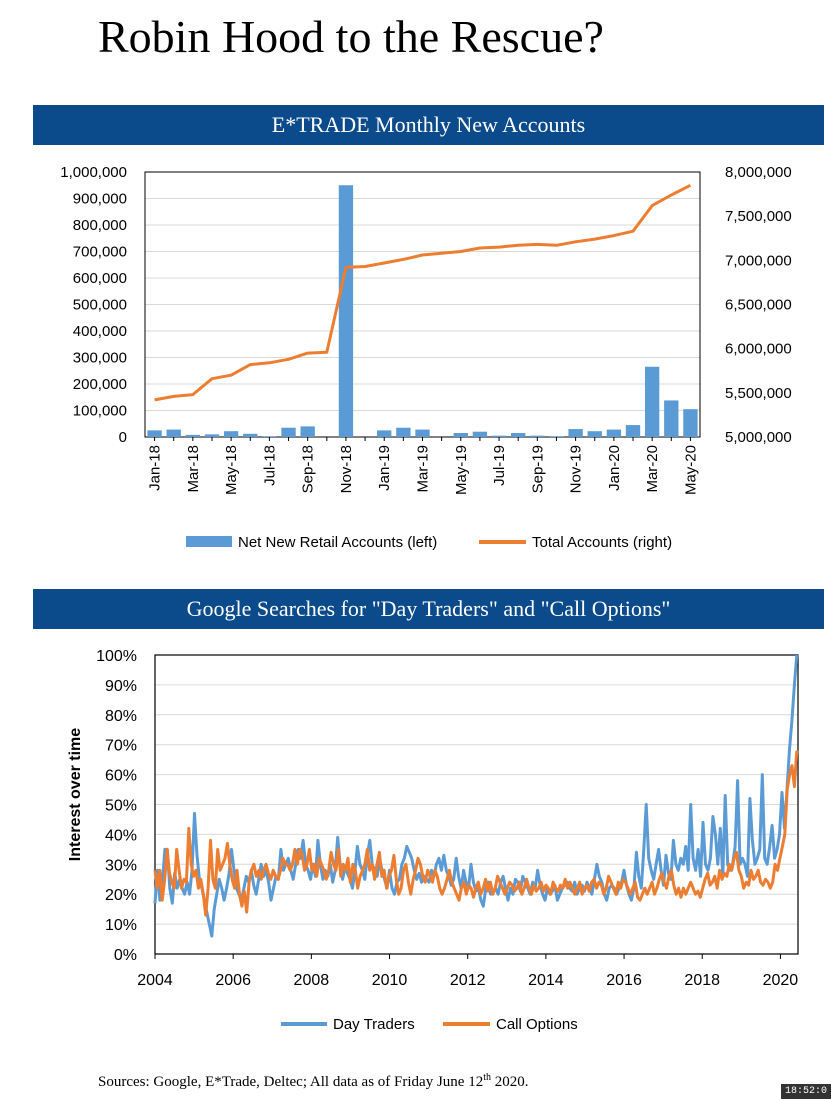 Image resolution: width=831 pixels, height=1099 pixels. What do you see at coordinates (121, 716) in the screenshot?
I see `y-axis-tick-label: 80%` at bounding box center [121, 716].